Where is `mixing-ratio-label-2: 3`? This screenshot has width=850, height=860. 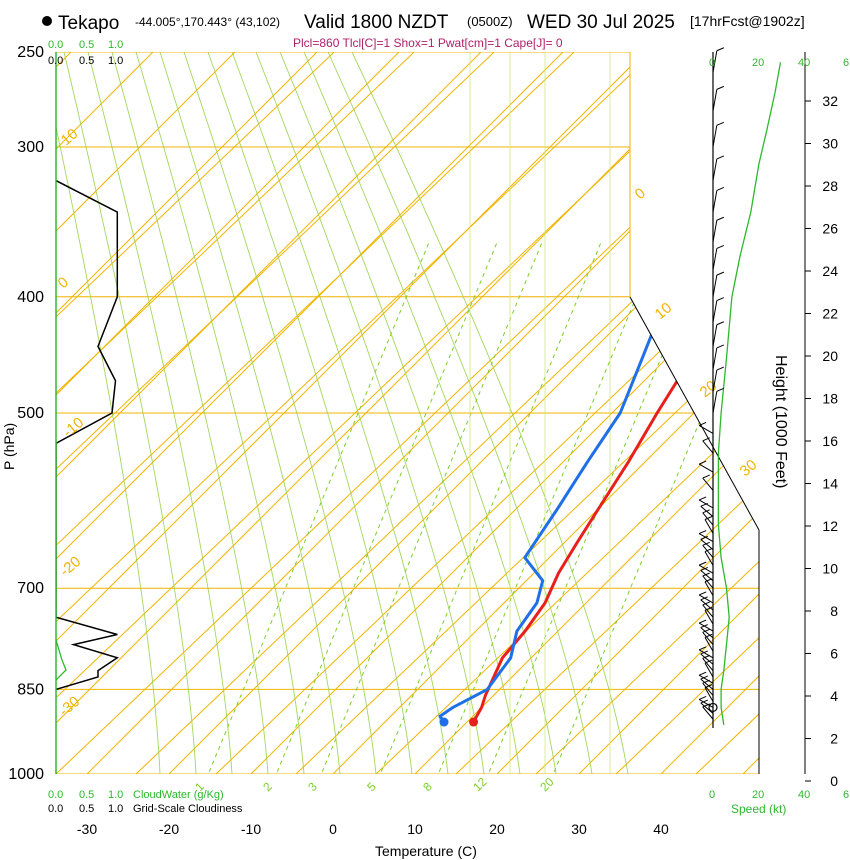 mixing-ratio-label-2: 3 is located at coordinates (312, 786).